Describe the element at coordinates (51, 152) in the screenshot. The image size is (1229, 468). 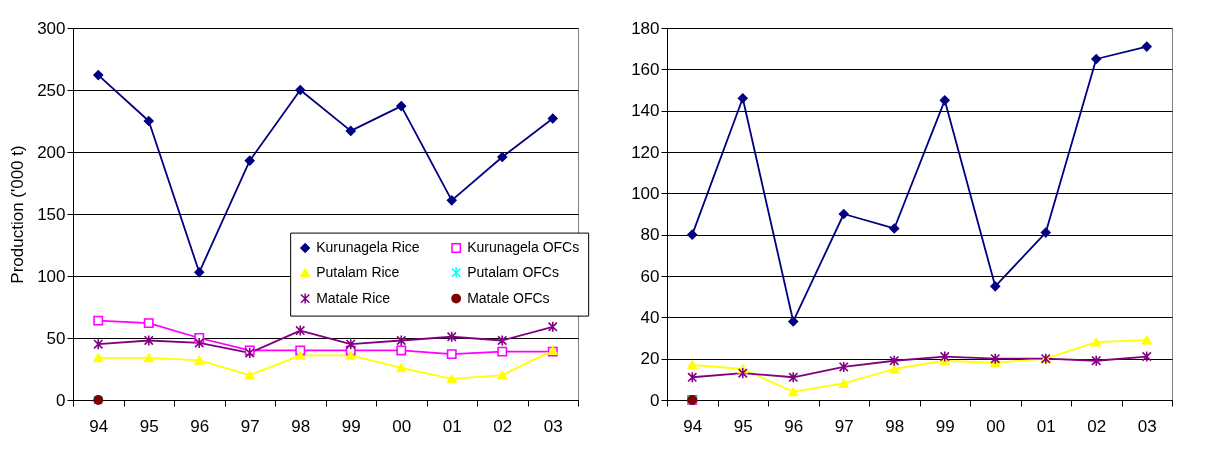
I see `y-tick-label: 200` at that location.